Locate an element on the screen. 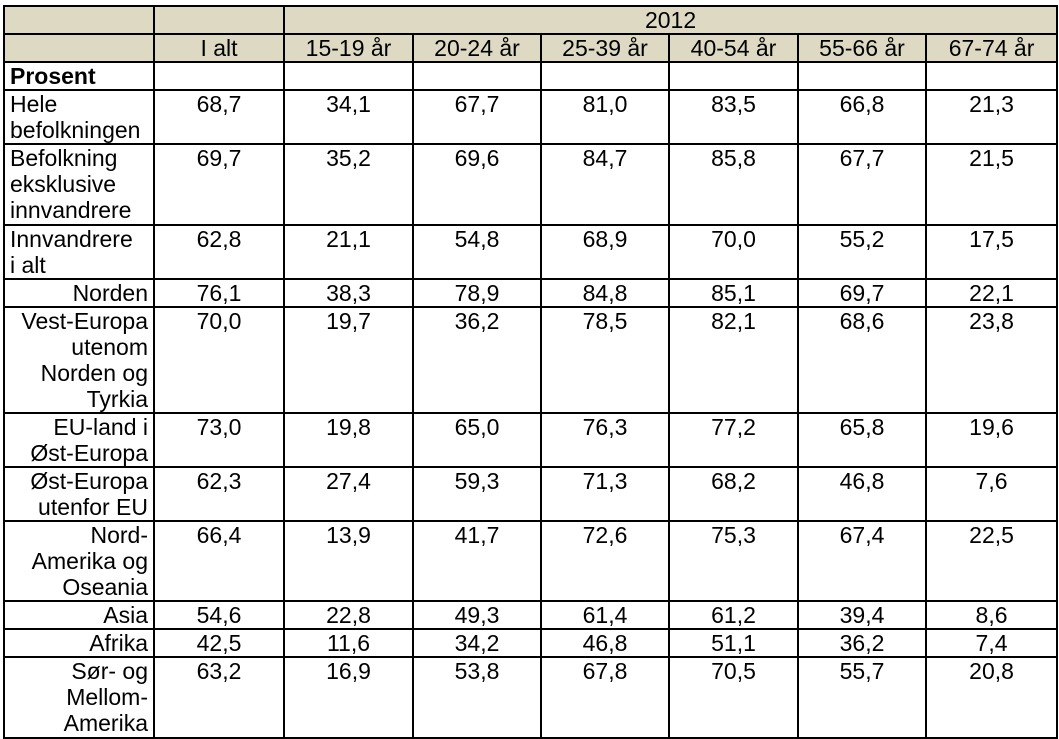 This screenshot has width=1059, height=739. value-cell: 76,3 is located at coordinates (605, 440).